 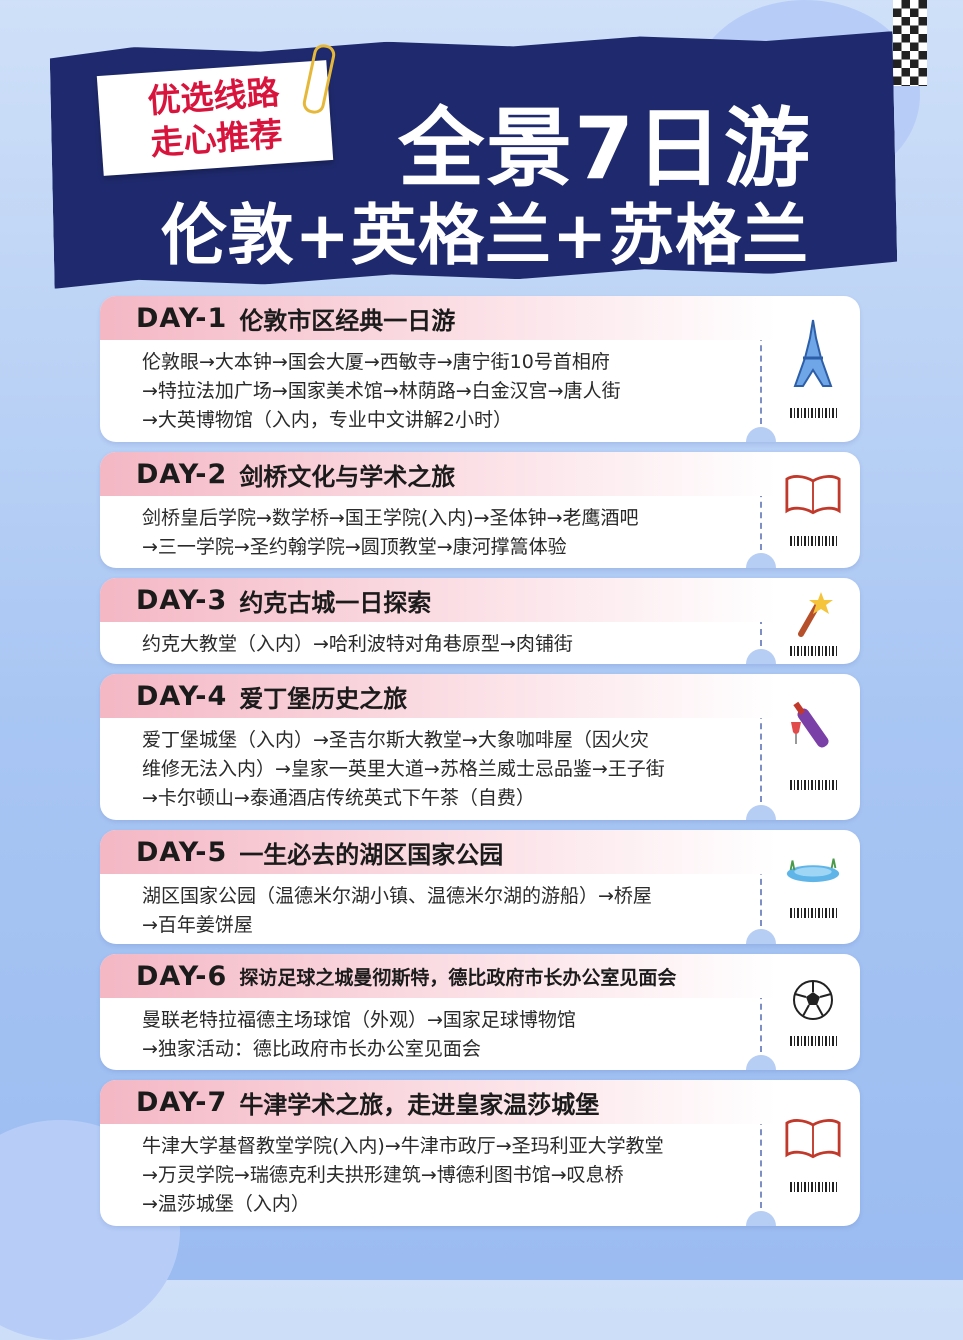 What do you see at coordinates (480, 621) in the screenshot?
I see `itinerary-card-day3: DAY-3 约克古城一日探索 约克大教堂（入内）→哈利波特对角巷原型→肉铺街` at bounding box center [480, 621].